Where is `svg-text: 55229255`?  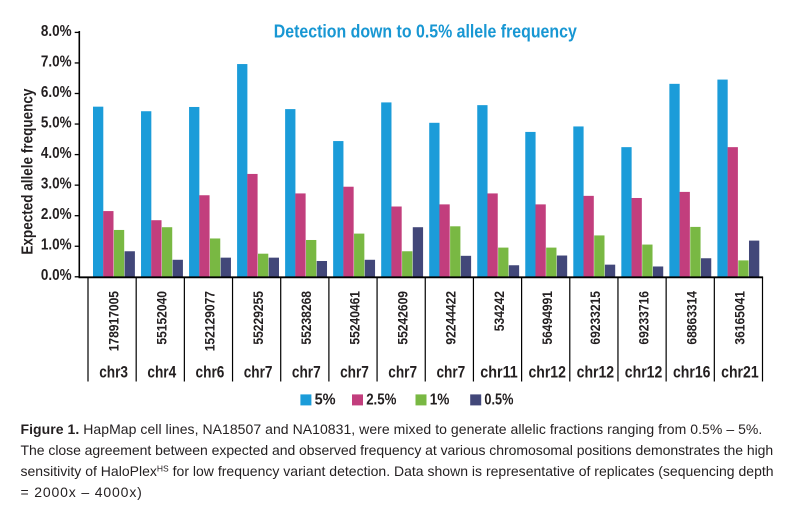 svg-text: 55229255 is located at coordinates (258, 318).